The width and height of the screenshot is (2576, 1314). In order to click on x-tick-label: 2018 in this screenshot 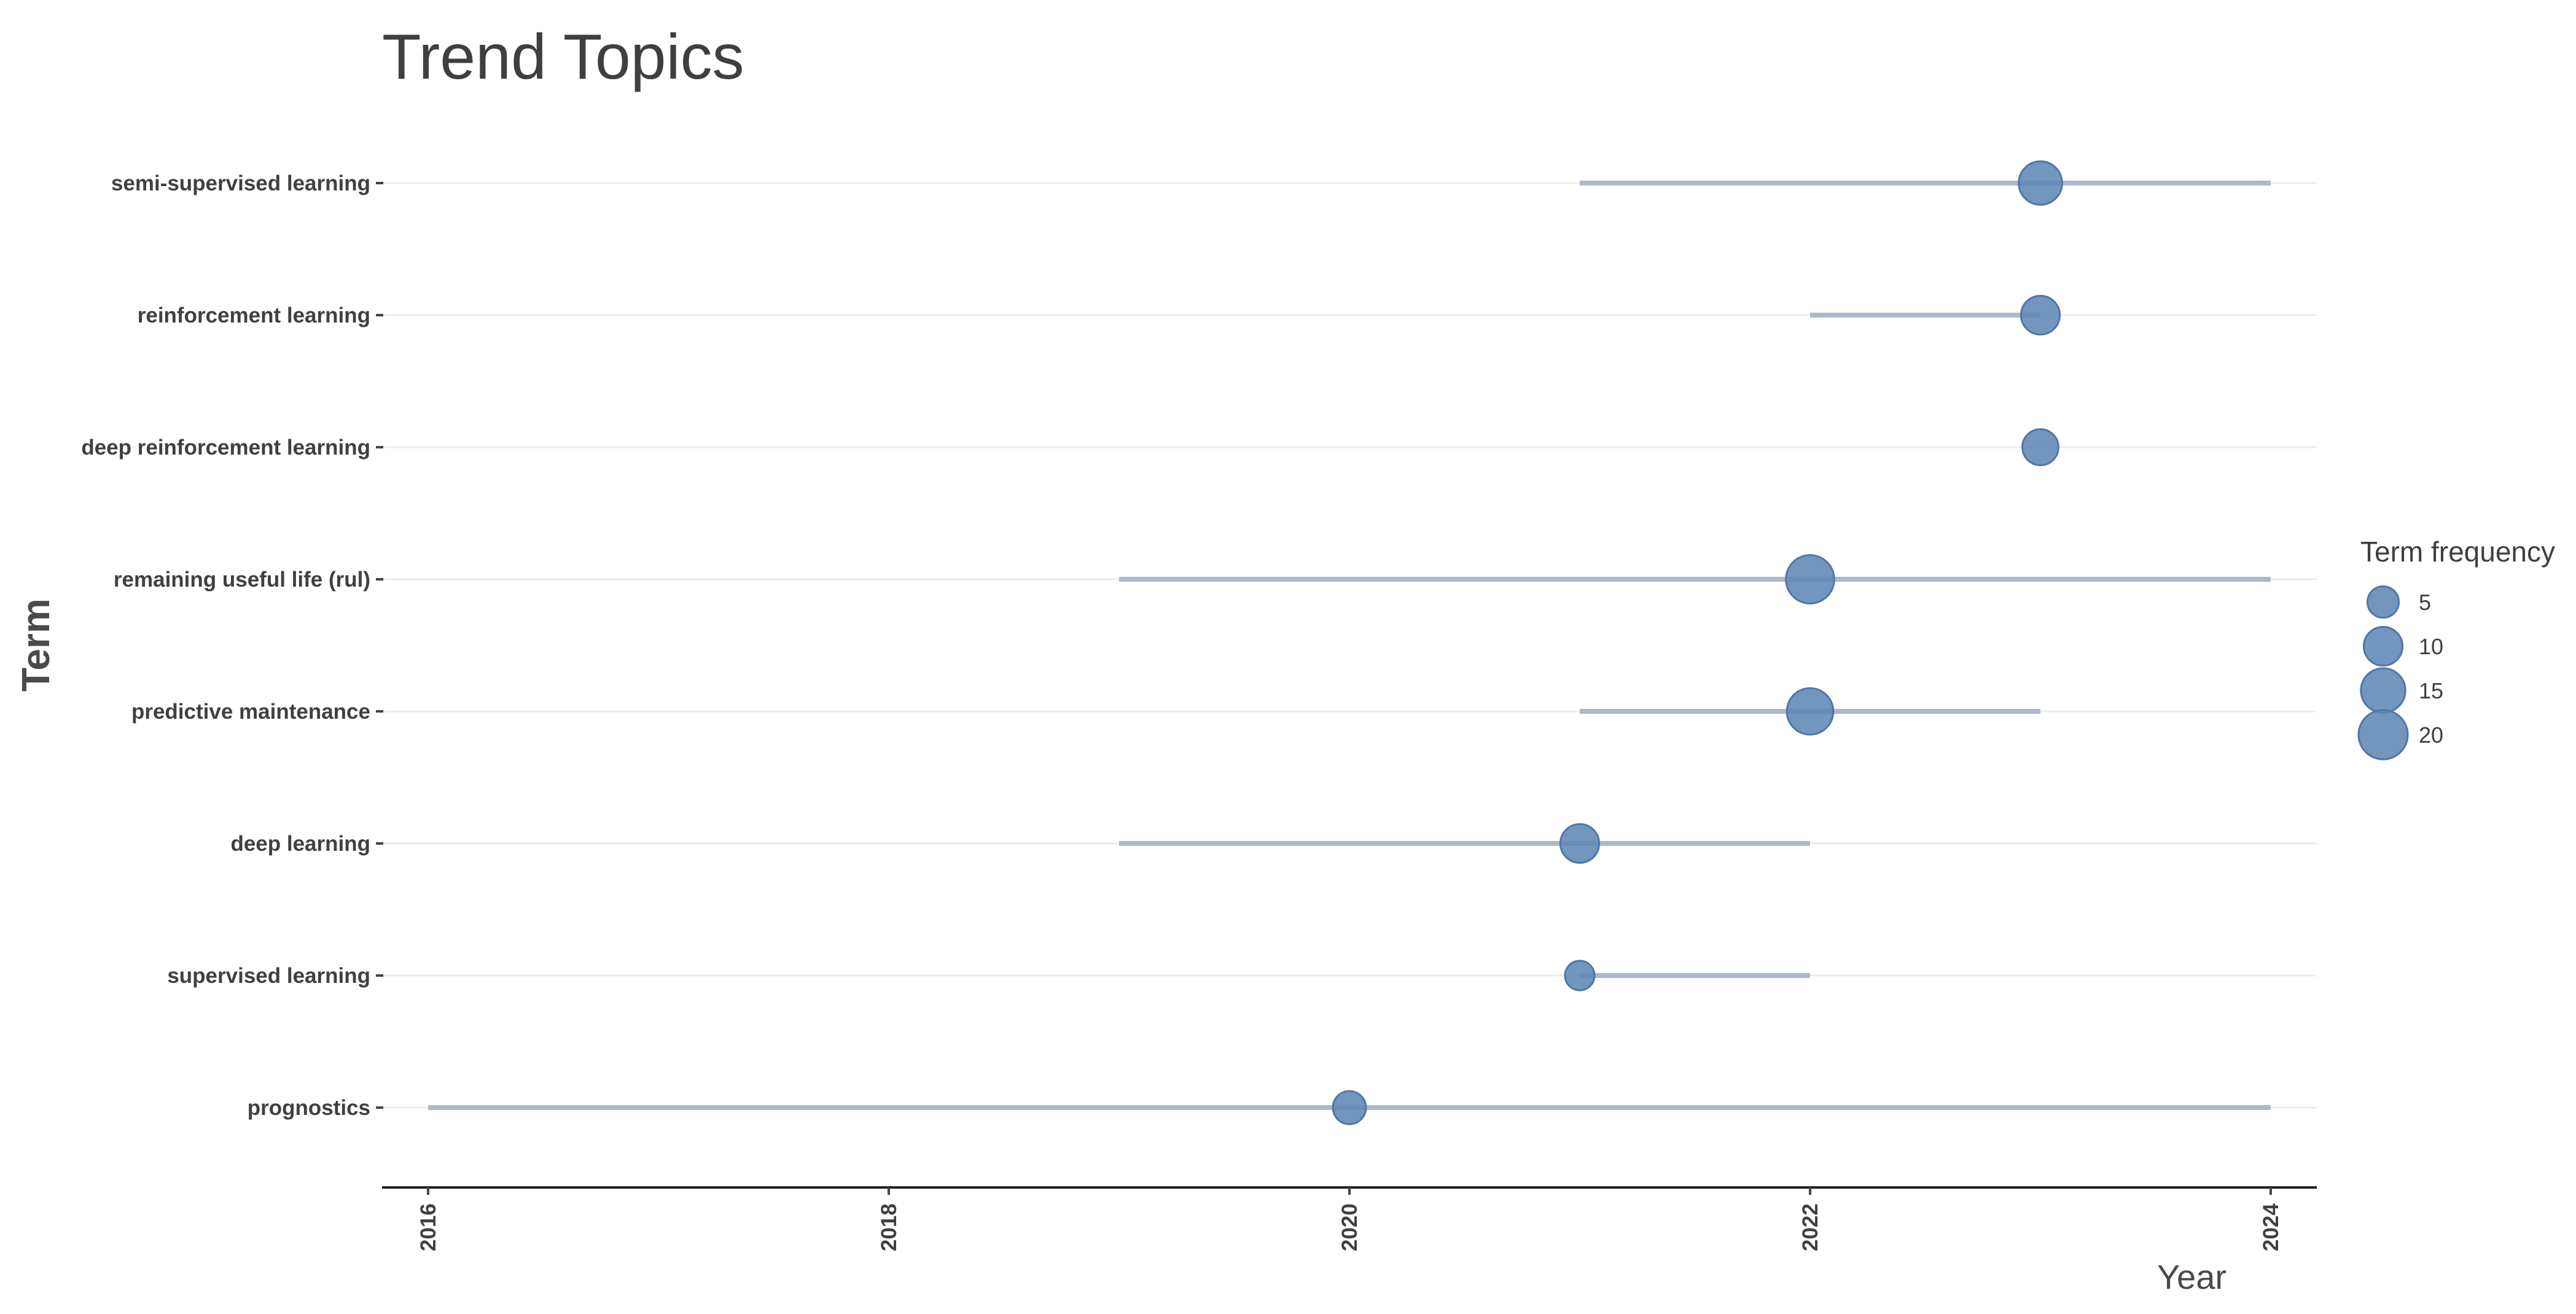, I will do `click(889, 1227)`.